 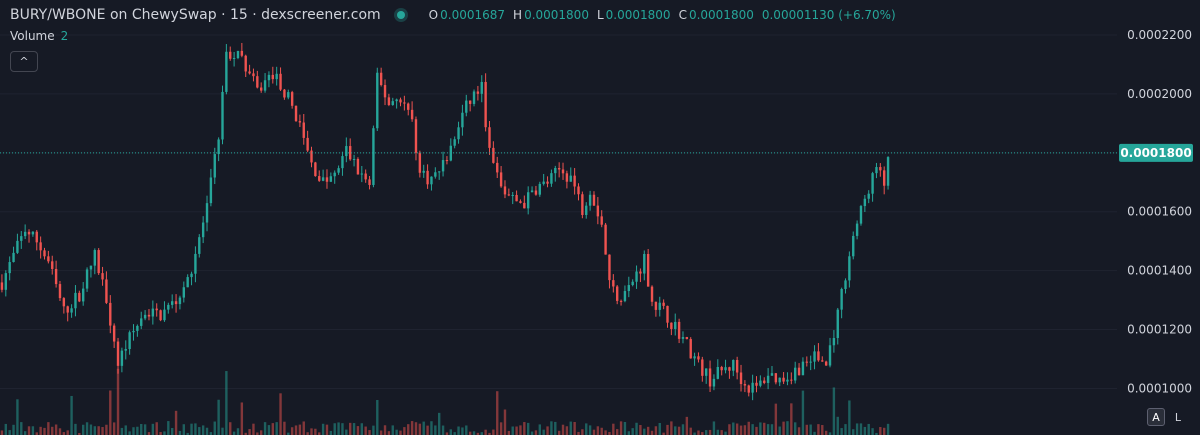 I want to click on volume-legend: Volume 2, so click(x=39, y=36).